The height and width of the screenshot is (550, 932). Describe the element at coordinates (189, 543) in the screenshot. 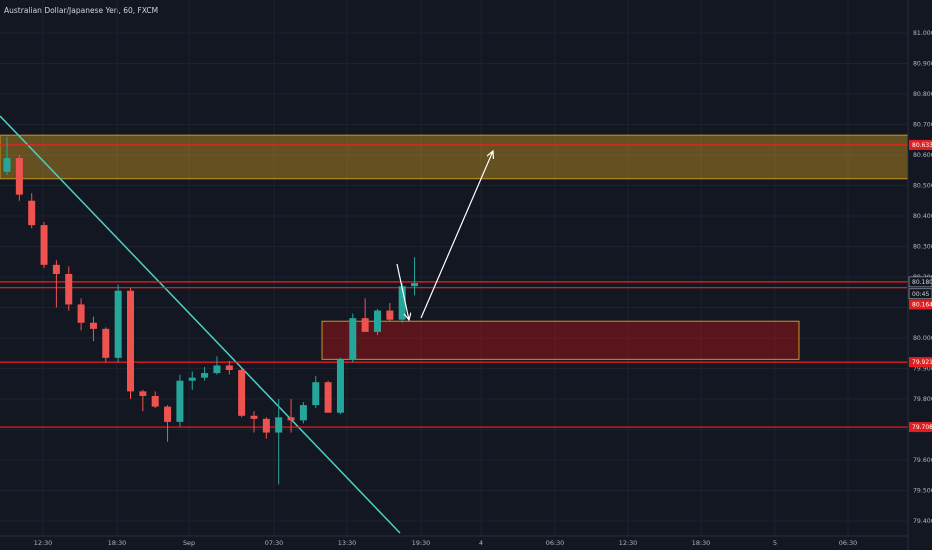

I see `x-tick-label: Sep` at that location.